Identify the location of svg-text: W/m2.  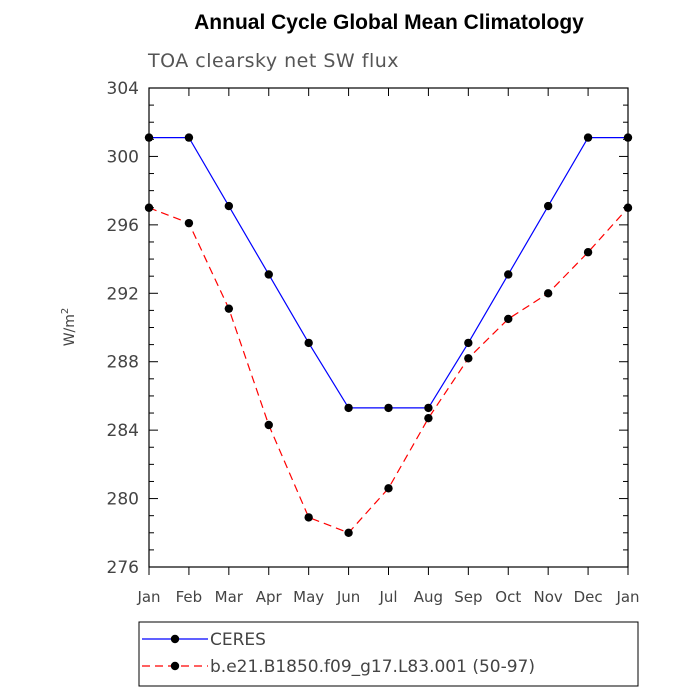
(69, 327).